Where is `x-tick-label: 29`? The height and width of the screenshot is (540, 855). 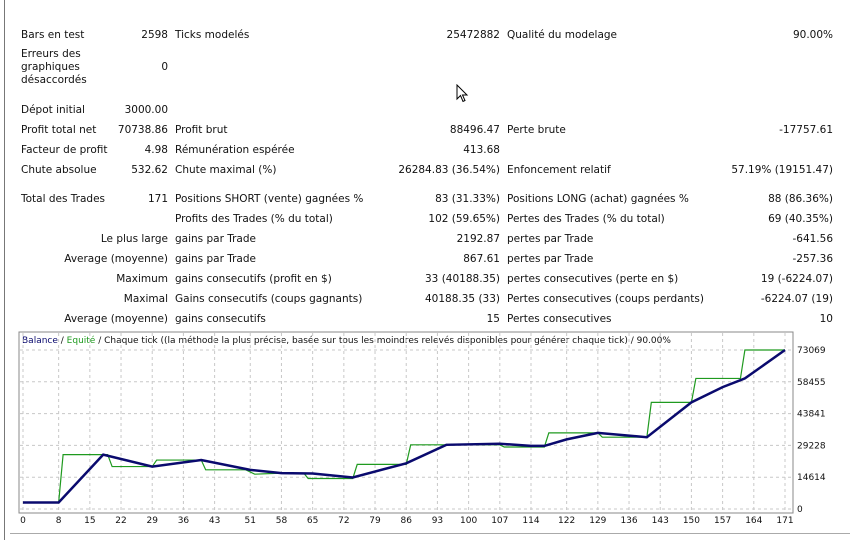
x-tick-label: 29 is located at coordinates (153, 521).